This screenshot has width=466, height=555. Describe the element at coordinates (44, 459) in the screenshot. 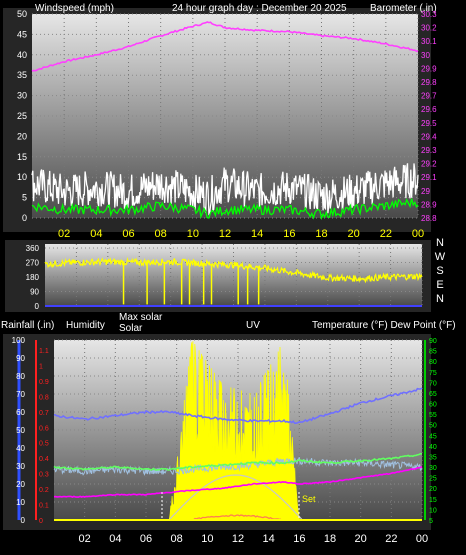

I see `rain-tick-label: 0.4` at that location.